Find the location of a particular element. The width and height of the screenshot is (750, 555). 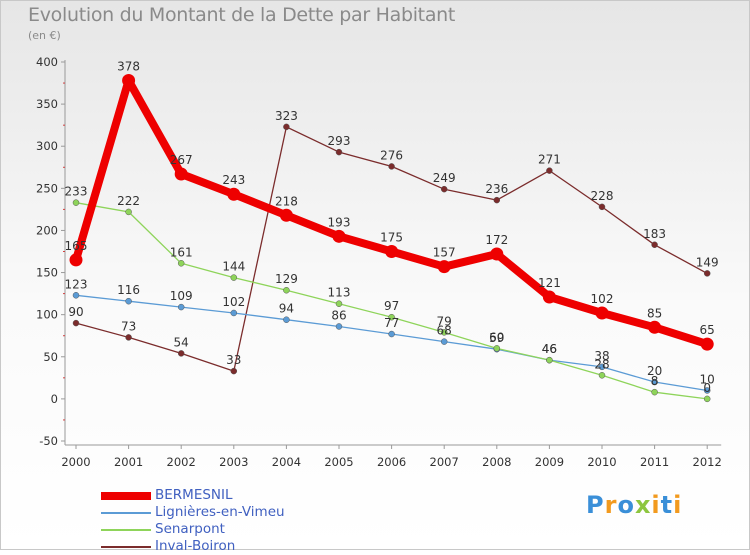

logo-letter: x is located at coordinates (643, 505).